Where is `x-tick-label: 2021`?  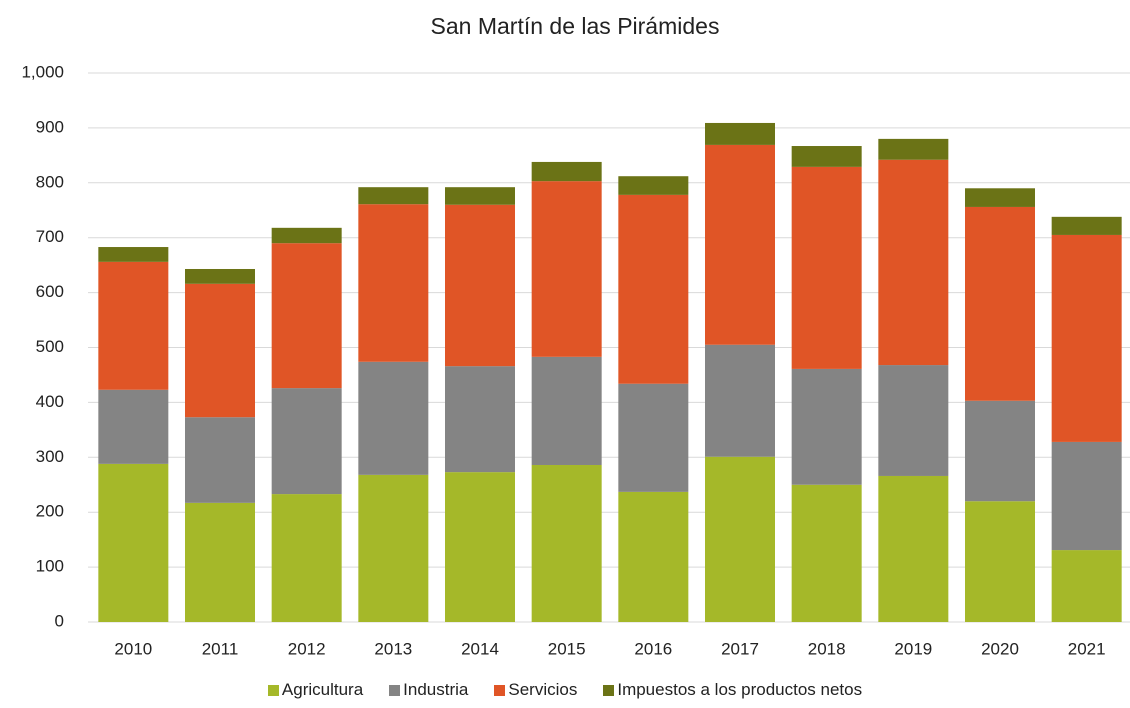 x-tick-label: 2021 is located at coordinates (1087, 648).